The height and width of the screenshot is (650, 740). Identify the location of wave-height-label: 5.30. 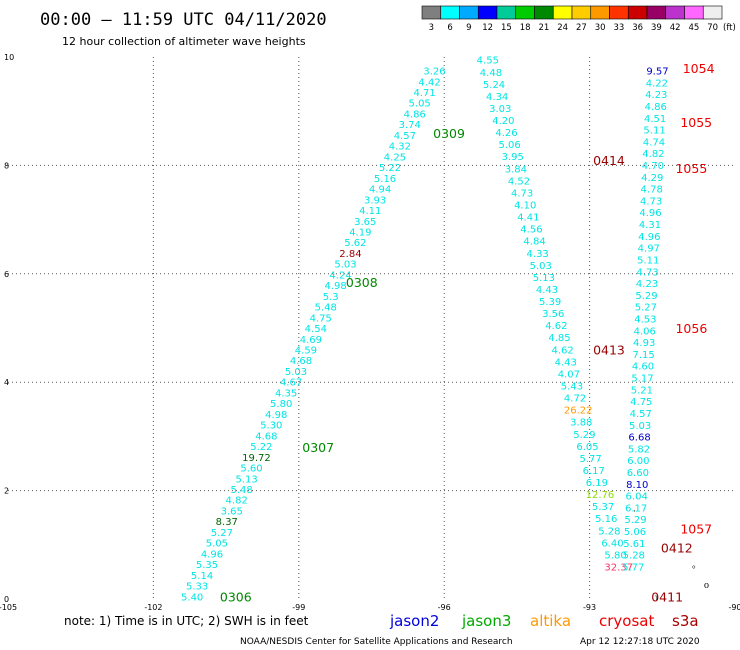
(271, 426).